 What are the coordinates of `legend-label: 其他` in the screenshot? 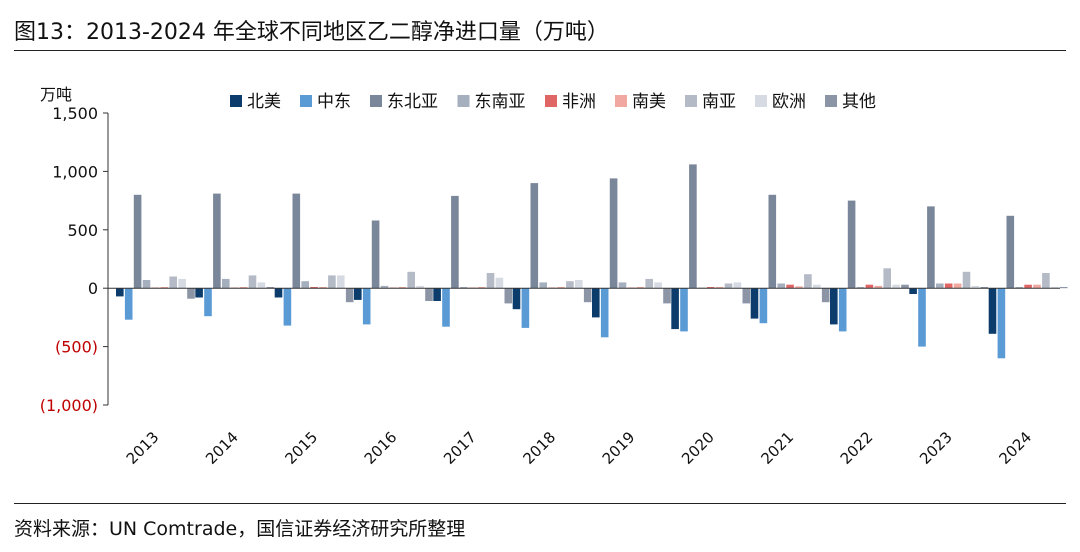 It's located at (859, 102).